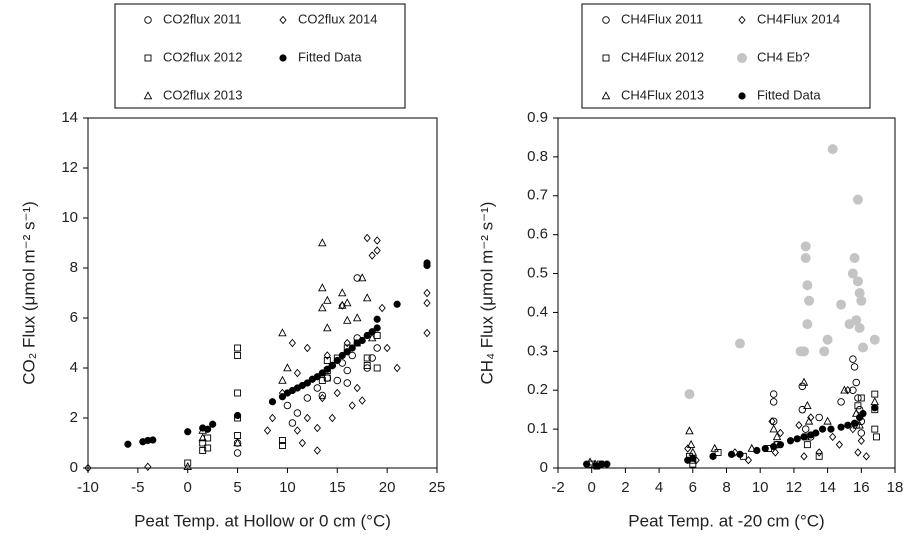 The height and width of the screenshot is (539, 907). I want to click on legend-label: CH4Flux 2014, so click(798, 18).